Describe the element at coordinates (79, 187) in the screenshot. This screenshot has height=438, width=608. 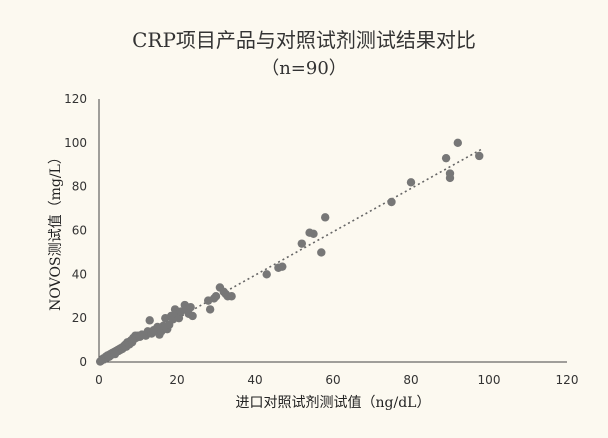
I see `y-tick-label: 80` at that location.